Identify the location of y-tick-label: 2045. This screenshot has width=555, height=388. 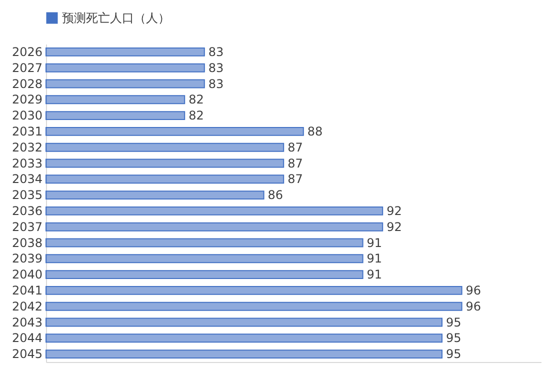
(27, 354).